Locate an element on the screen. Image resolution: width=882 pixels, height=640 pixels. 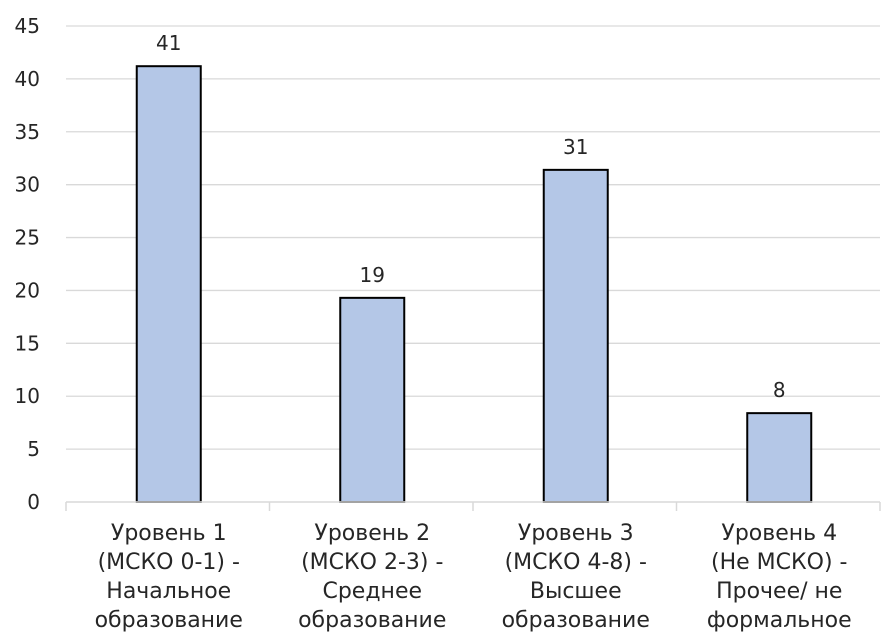
y-tick-label-35: 35 is located at coordinates (27, 132).